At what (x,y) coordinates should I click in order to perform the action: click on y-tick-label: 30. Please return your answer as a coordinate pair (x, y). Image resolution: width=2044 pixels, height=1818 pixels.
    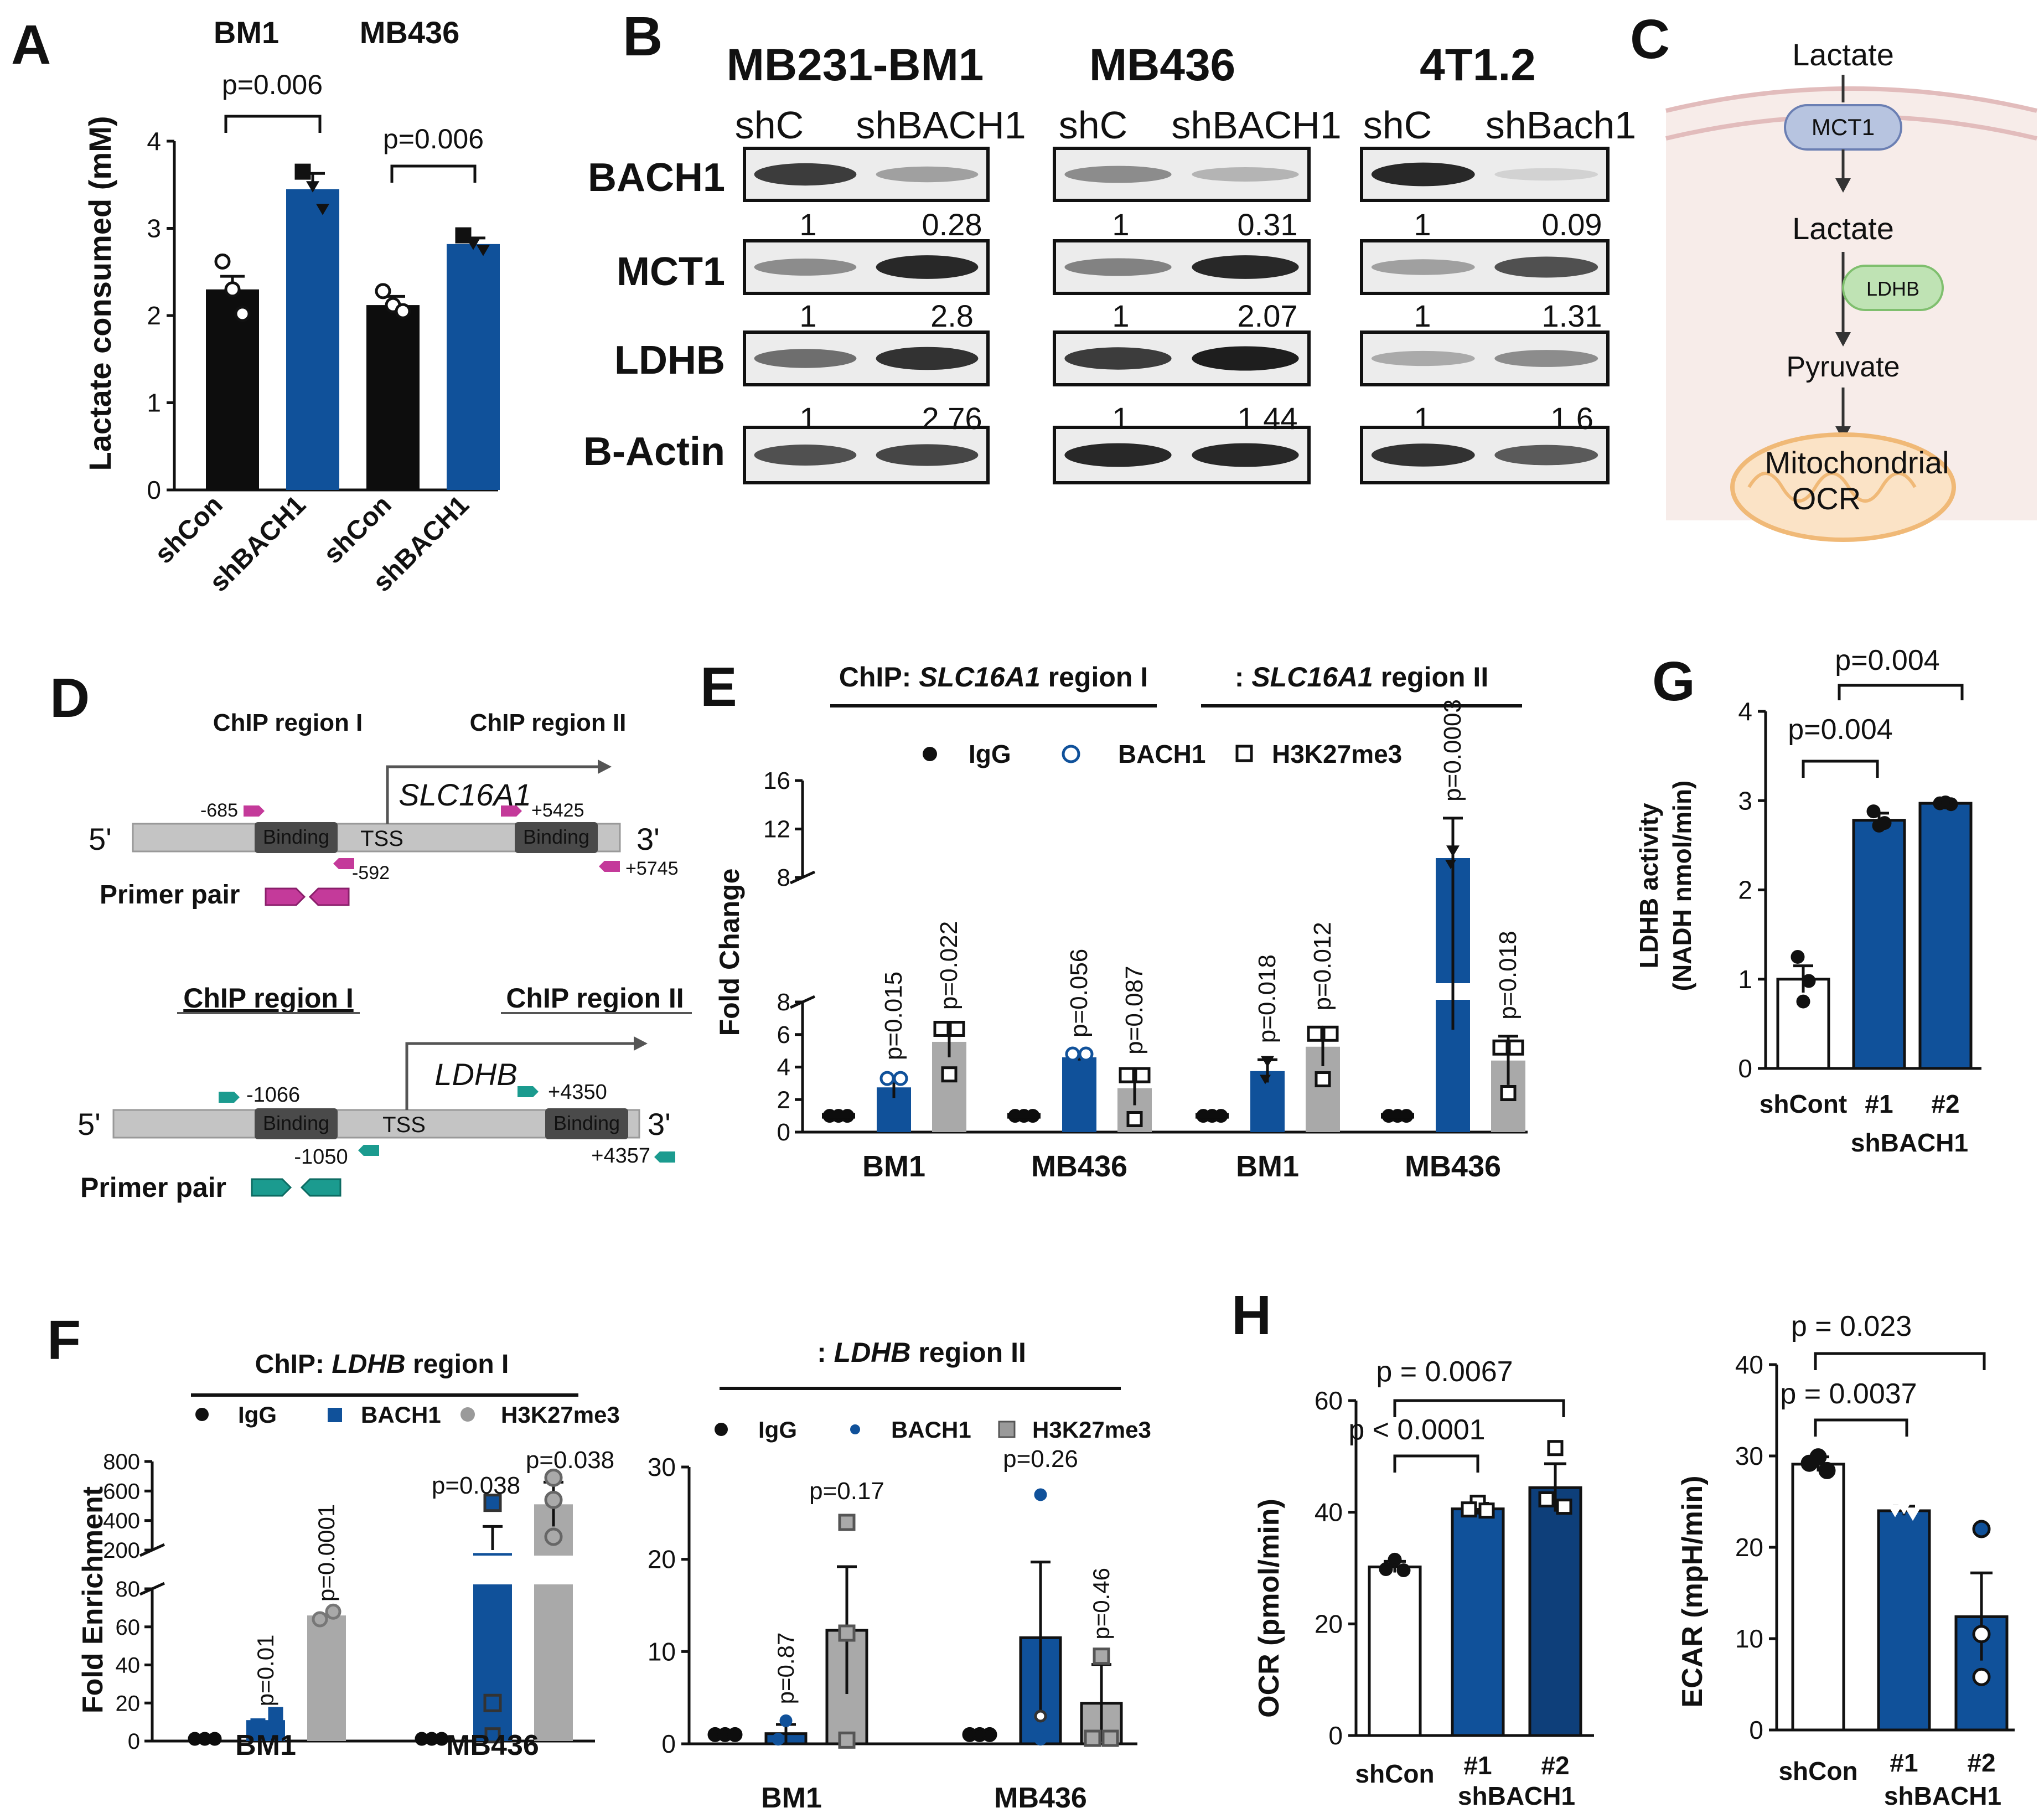
    Looking at the image, I should click on (662, 1467).